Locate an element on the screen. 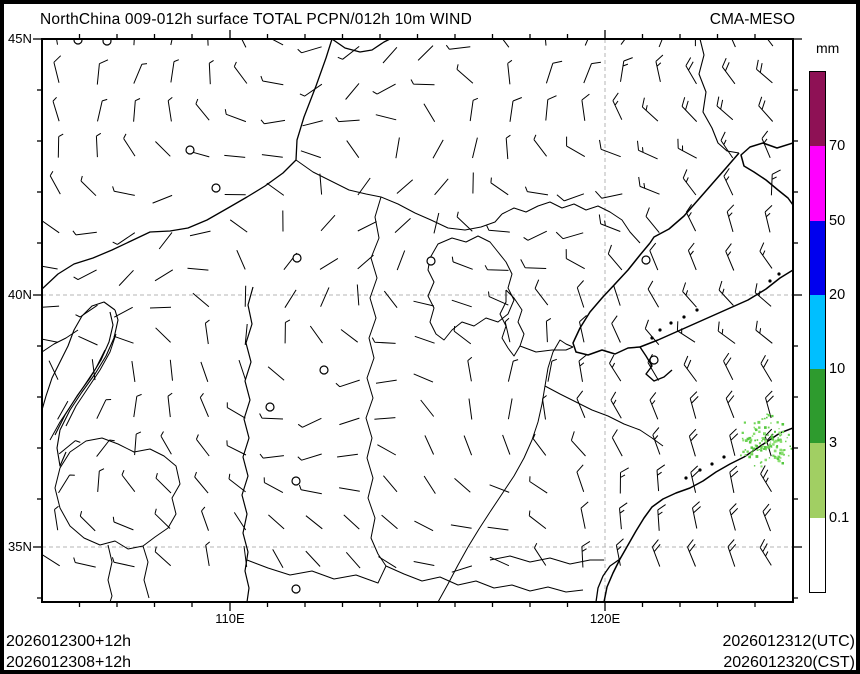  x-tick-label-110e: 110E is located at coordinates (230, 618).